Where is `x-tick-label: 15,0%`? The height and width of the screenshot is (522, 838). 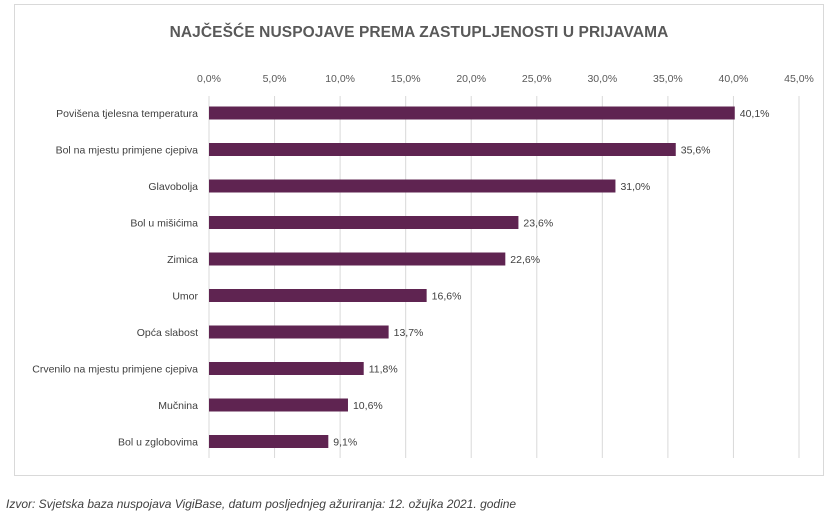 x-tick-label: 15,0% is located at coordinates (406, 79).